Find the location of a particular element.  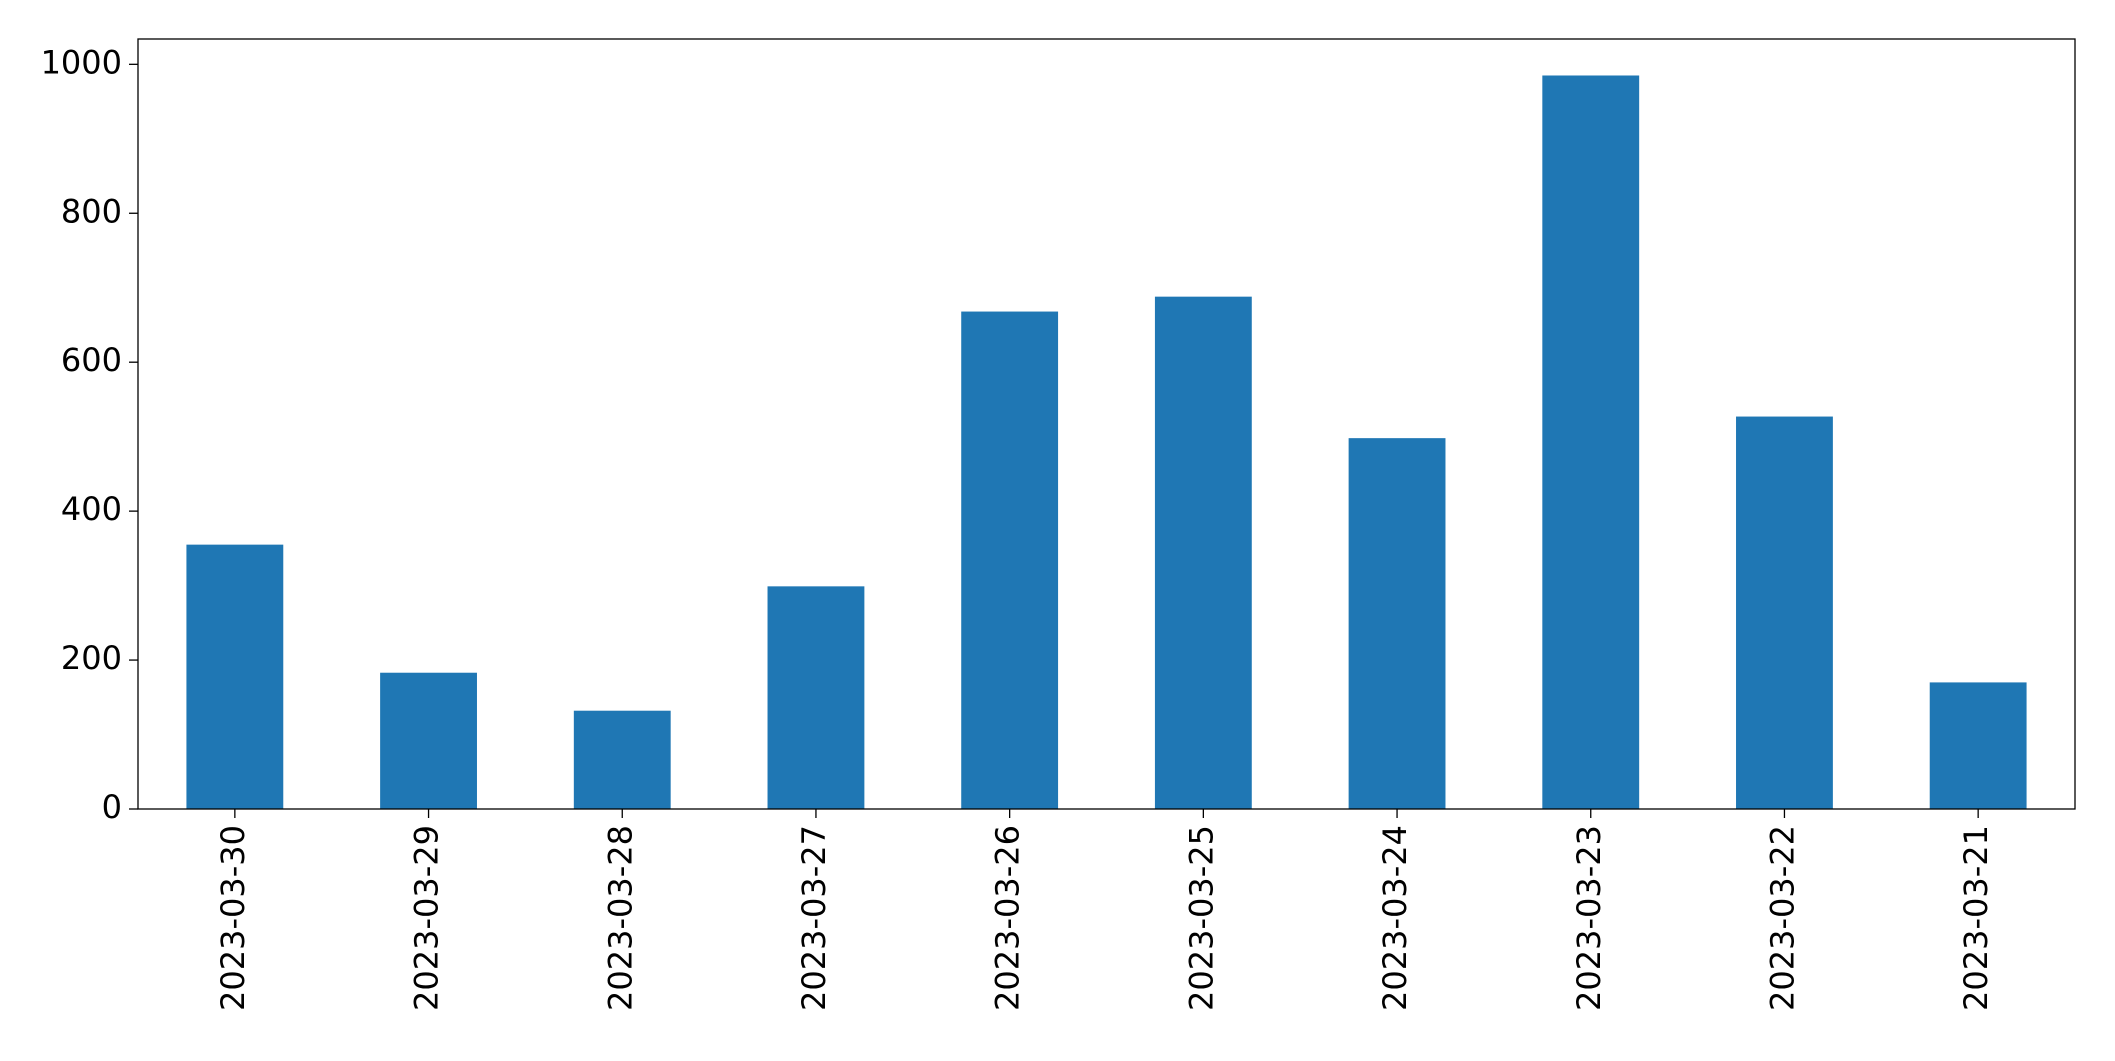

x-tick-label: 2023-03-26 is located at coordinates (1008, 918).